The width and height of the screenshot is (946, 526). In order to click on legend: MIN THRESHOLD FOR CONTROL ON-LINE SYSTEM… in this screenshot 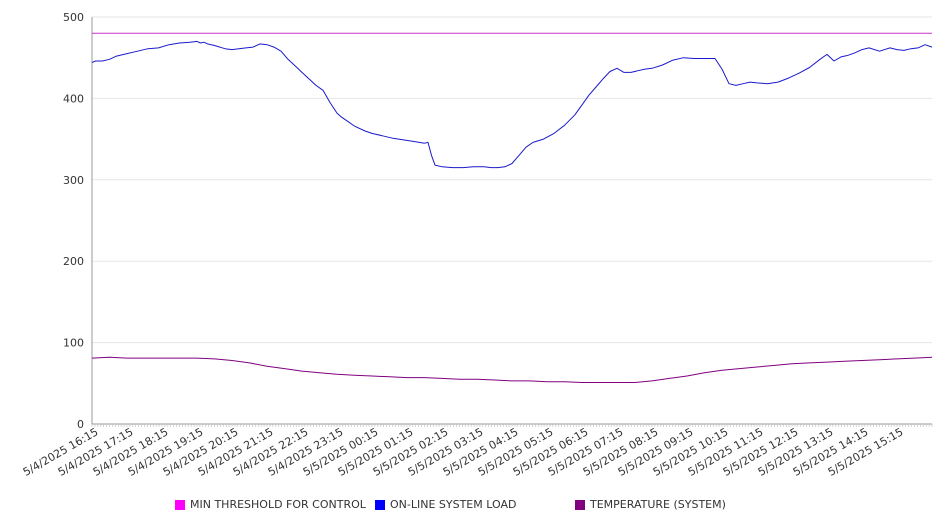, I will do `click(555, 506)`.